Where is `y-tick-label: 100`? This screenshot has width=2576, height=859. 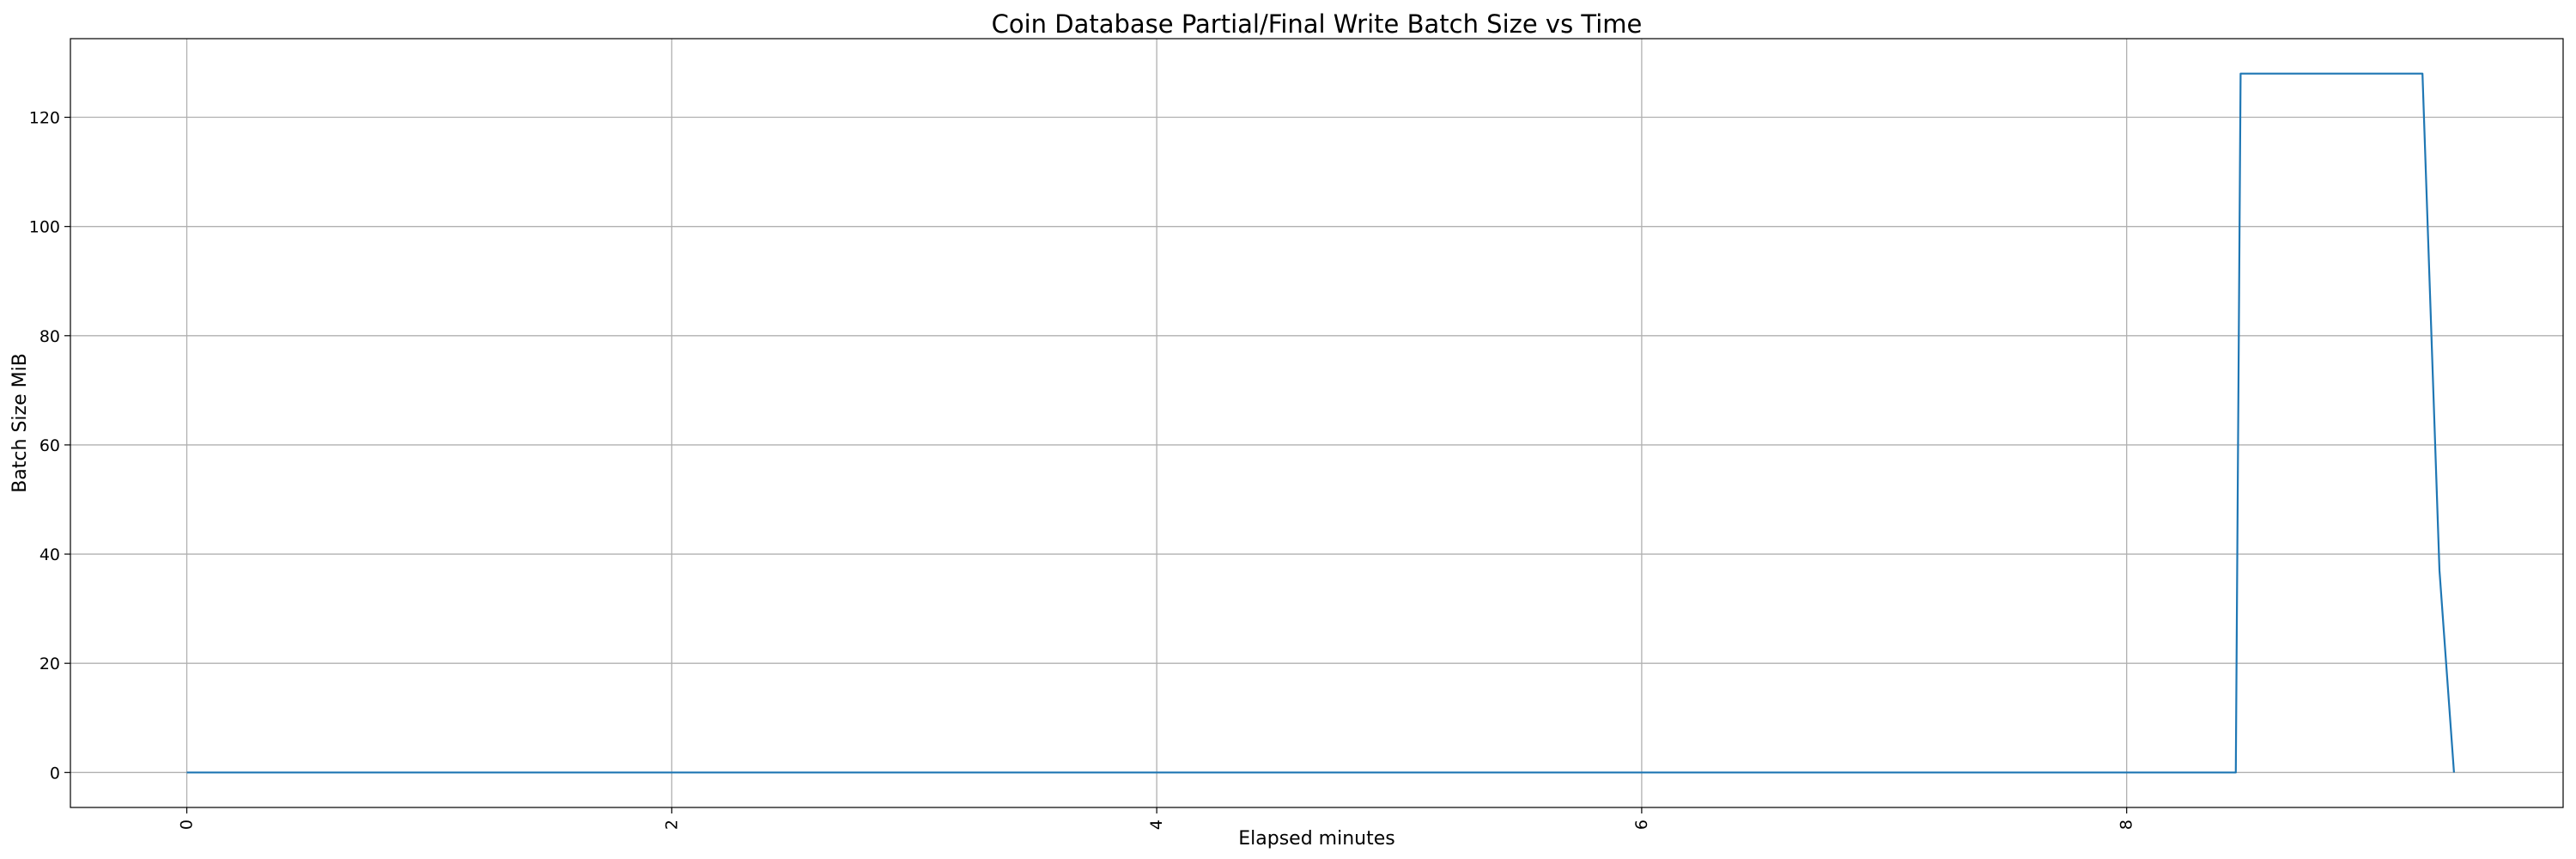 y-tick-label: 100 is located at coordinates (44, 227).